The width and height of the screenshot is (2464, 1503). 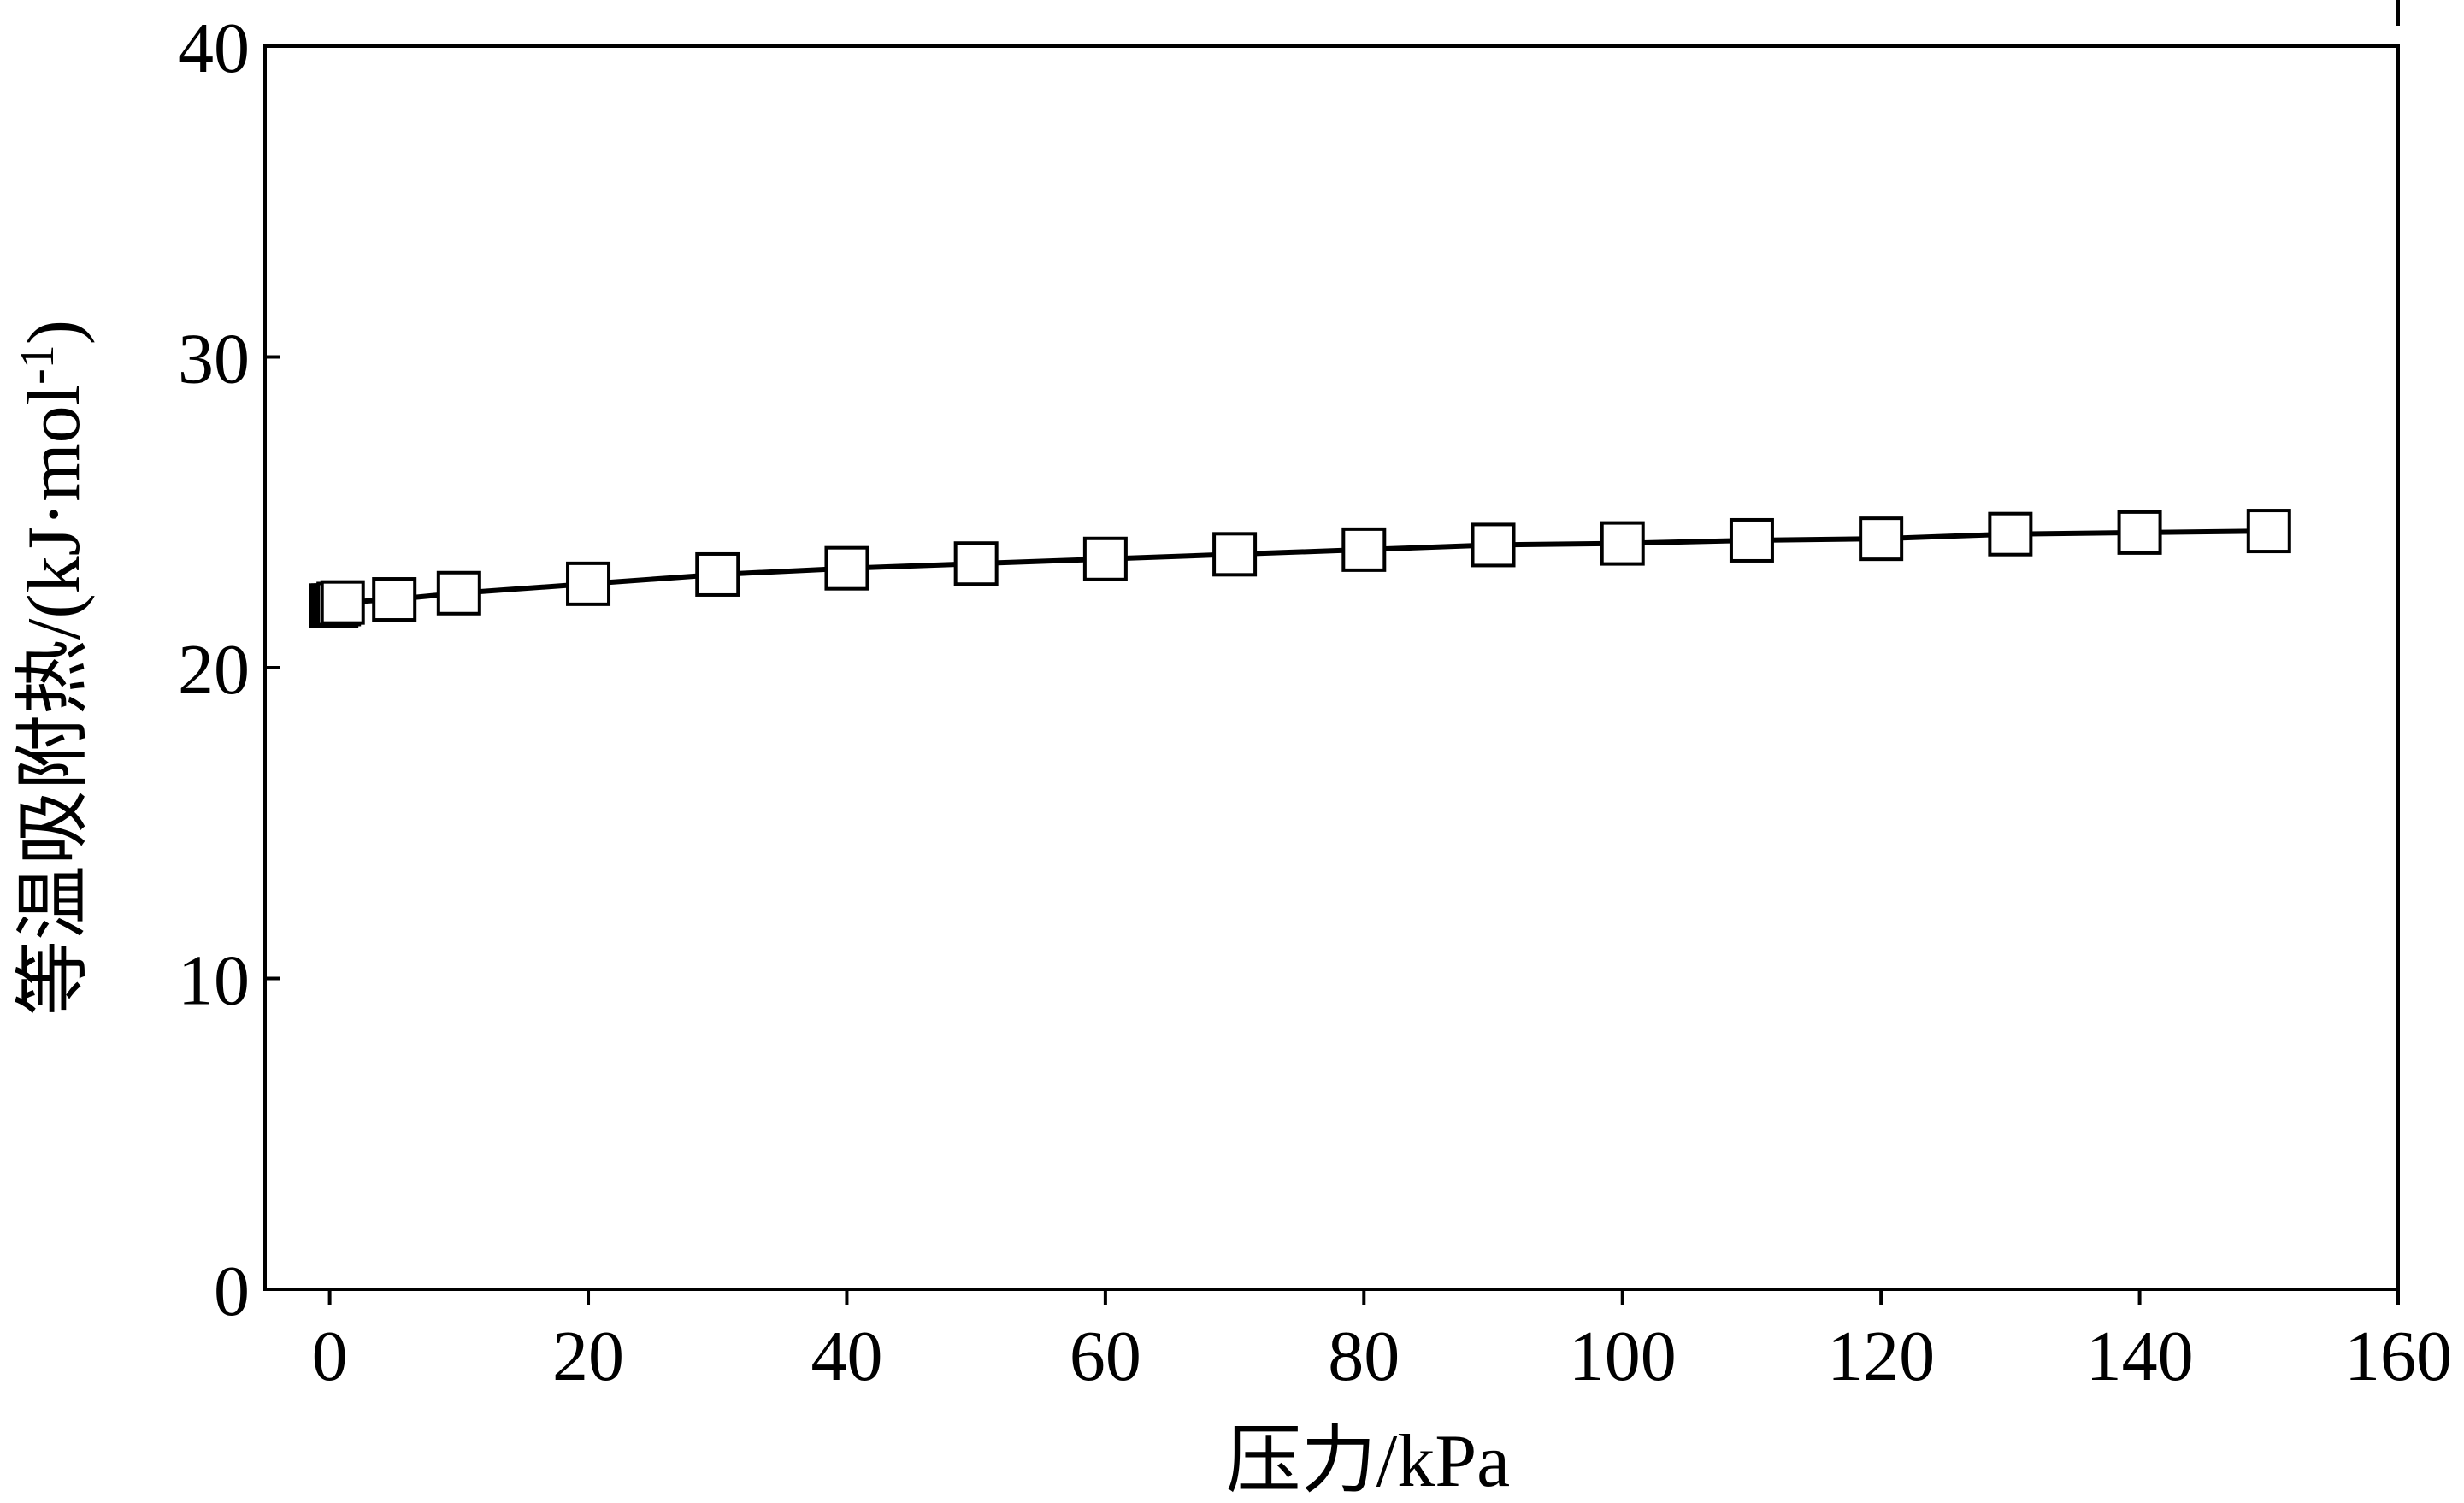 I want to click on x-tick-label: 0, so click(x=330, y=1356).